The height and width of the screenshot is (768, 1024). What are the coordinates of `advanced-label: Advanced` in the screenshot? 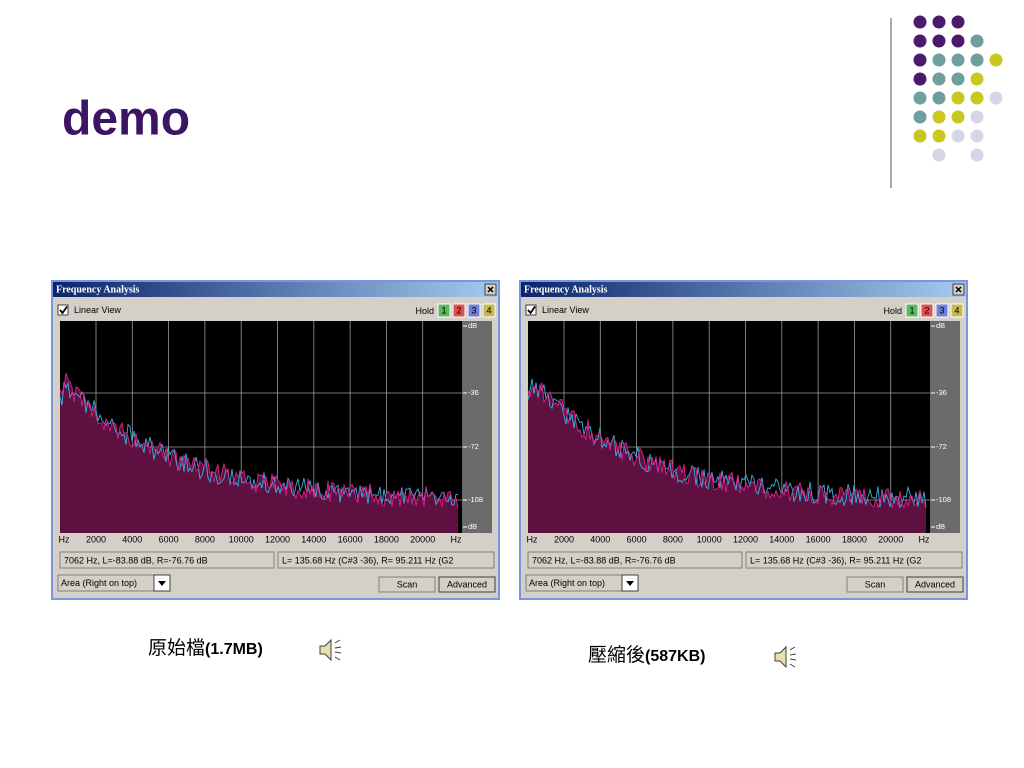 It's located at (467, 584).